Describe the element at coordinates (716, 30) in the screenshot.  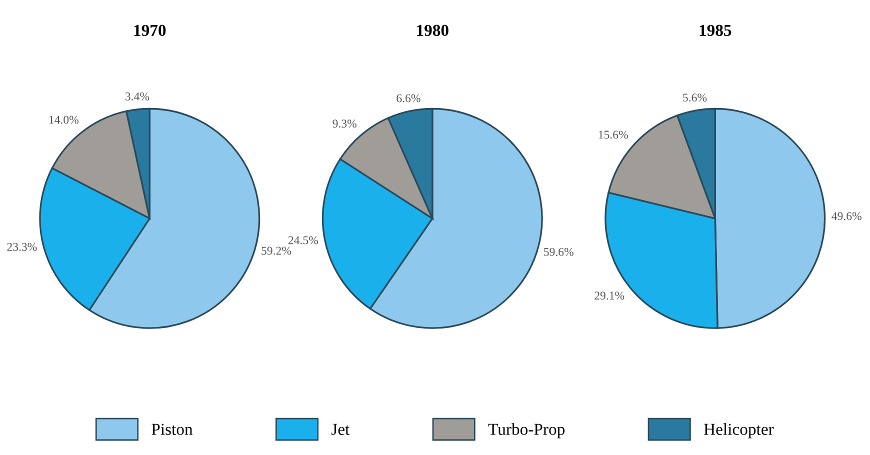
I see `chart-title: 1985` at that location.